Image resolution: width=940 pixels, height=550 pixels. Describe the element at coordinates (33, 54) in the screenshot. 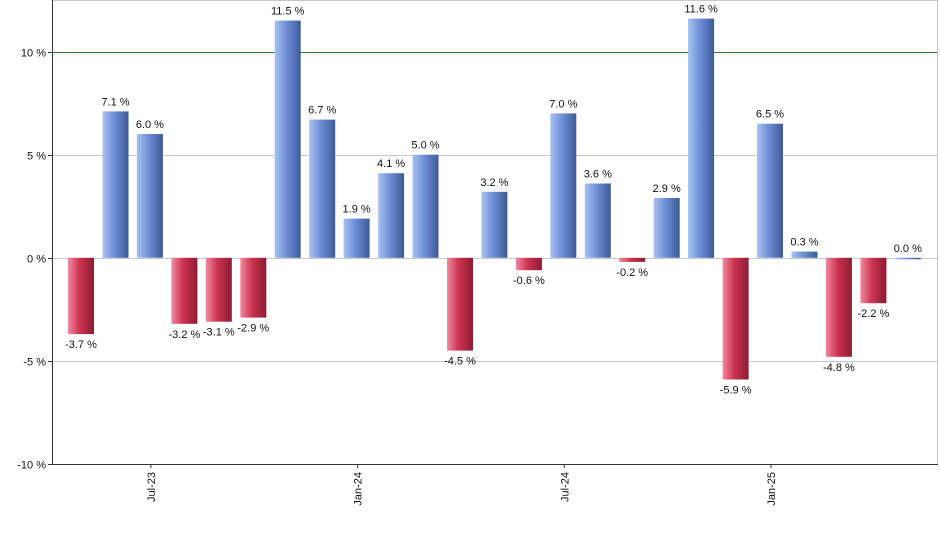

I see `y-tick-label-4: 10 %` at that location.